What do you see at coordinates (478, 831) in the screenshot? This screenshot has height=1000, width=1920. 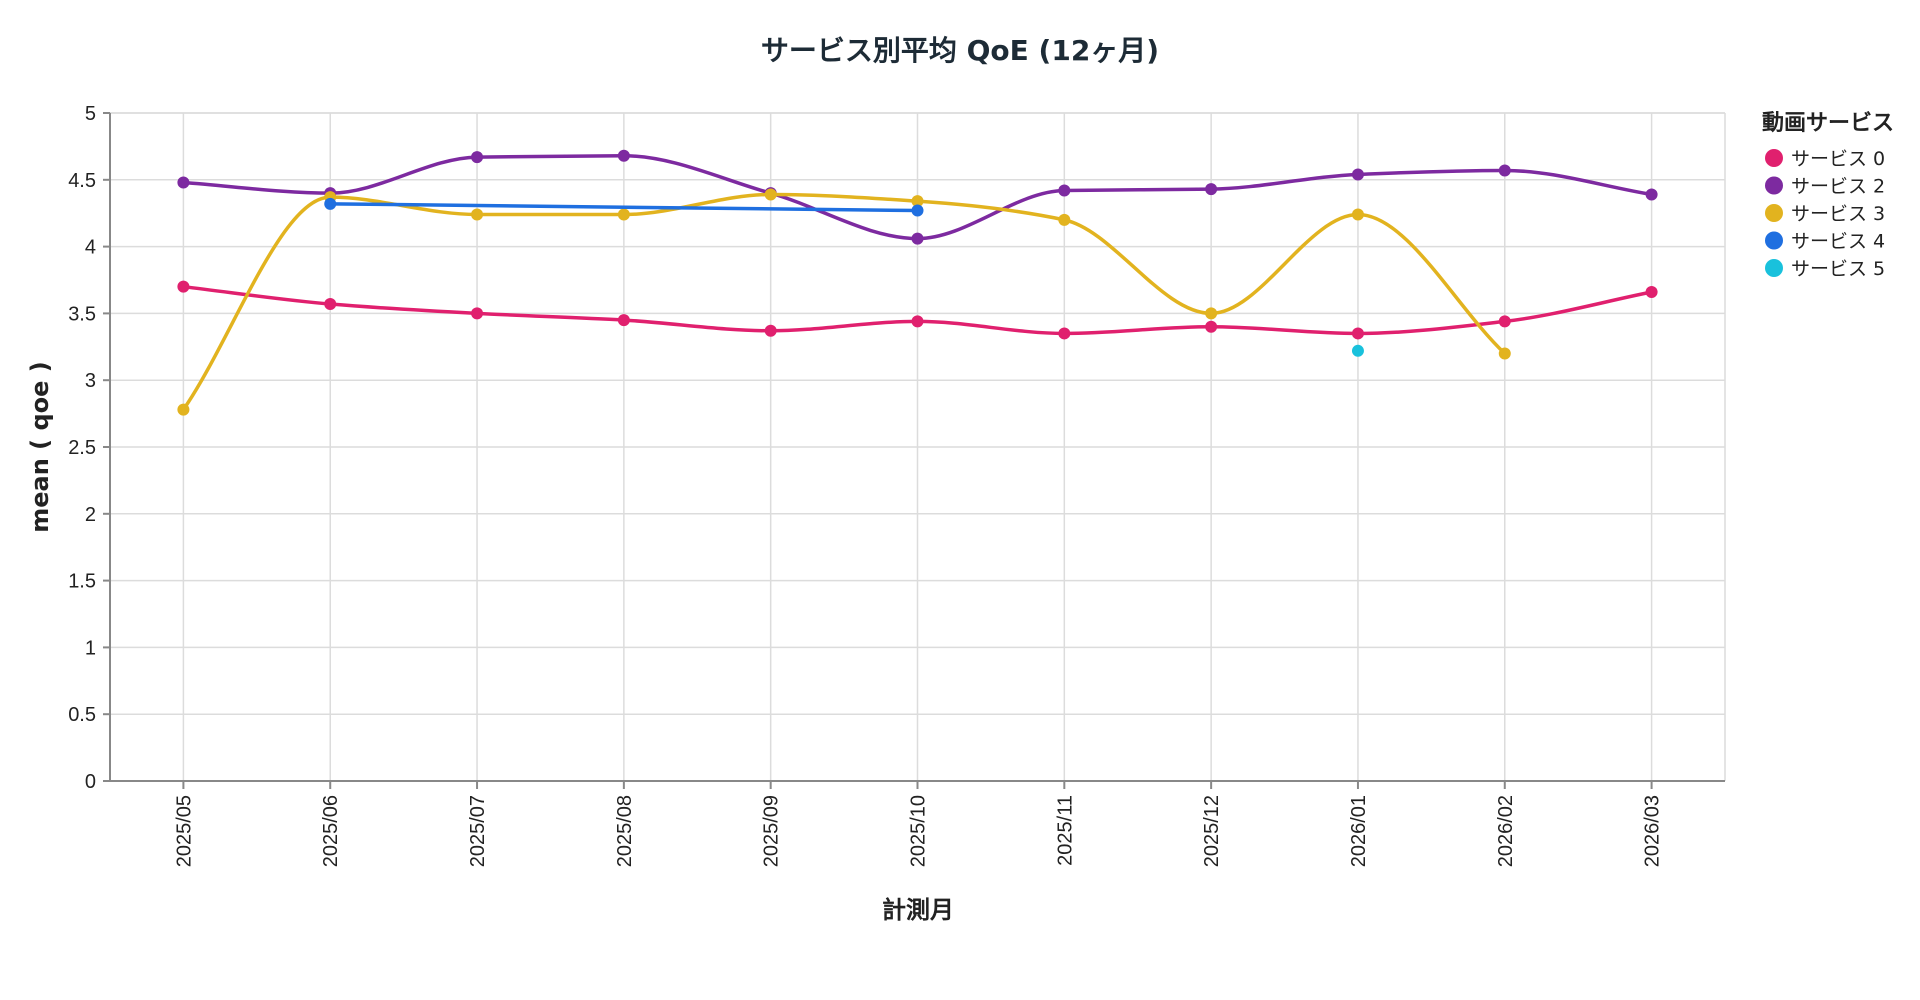 I see `x-tick-label: 2025/07` at bounding box center [478, 831].